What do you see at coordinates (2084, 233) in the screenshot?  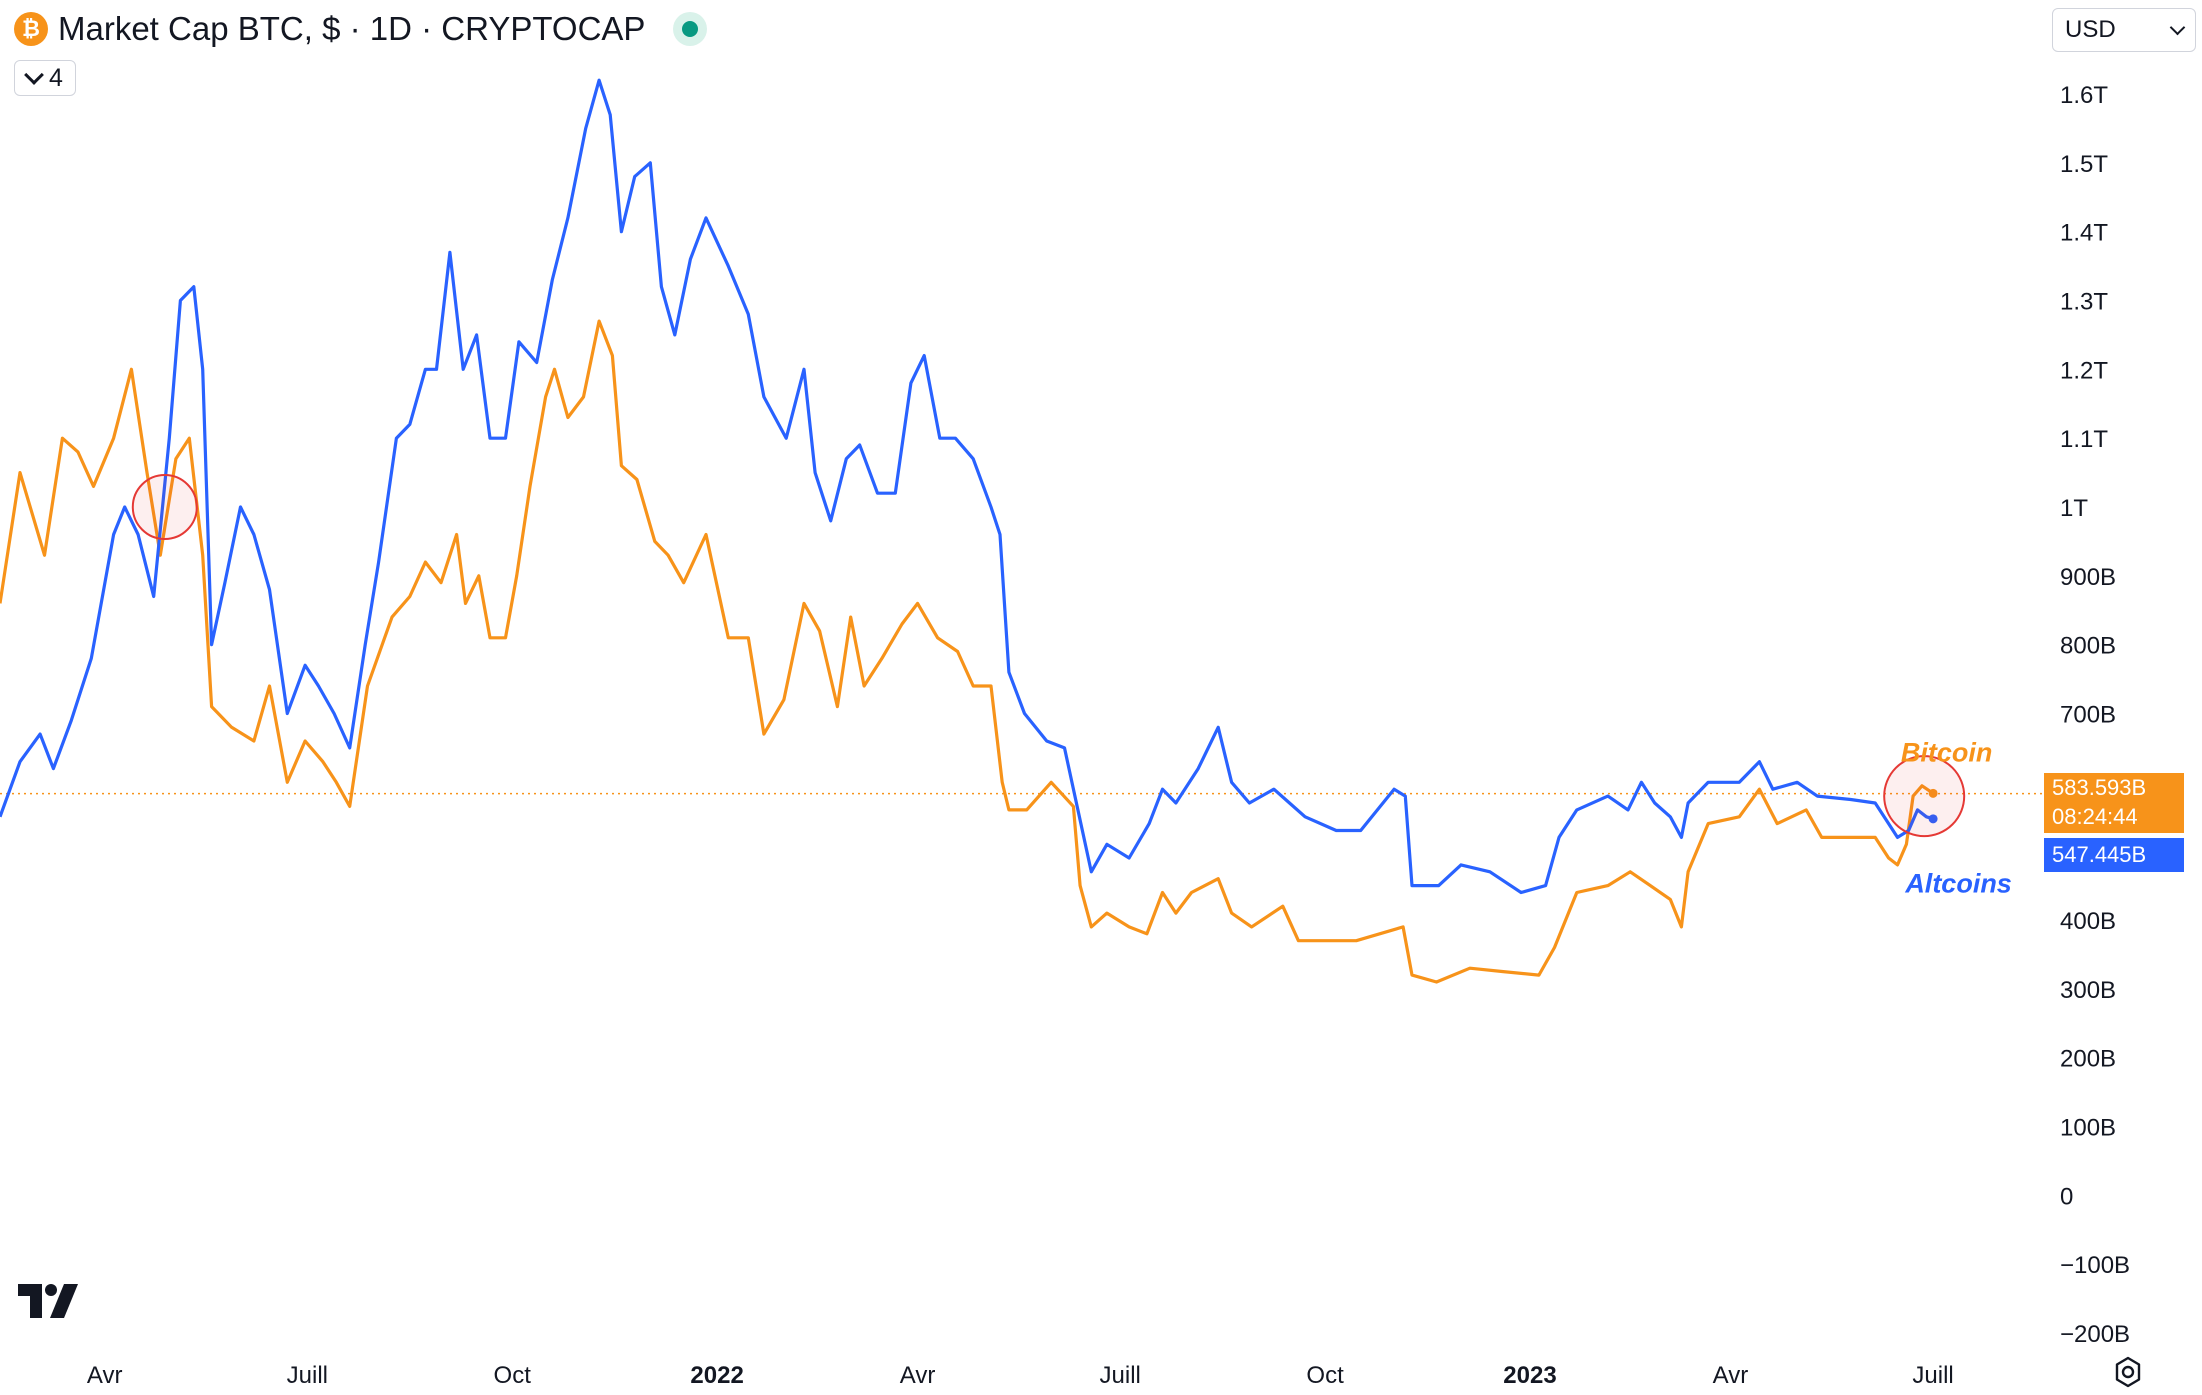 I see `y-tick-label: 1.4T` at bounding box center [2084, 233].